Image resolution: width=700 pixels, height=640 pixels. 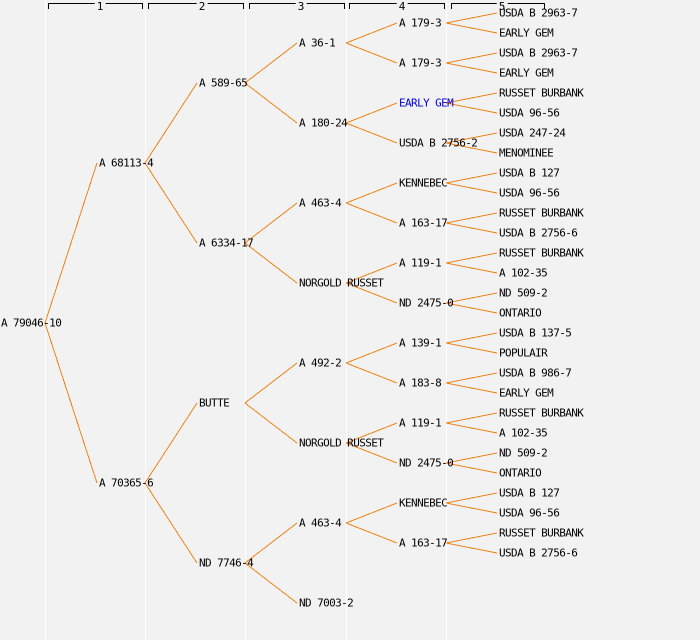 I want to click on tree-node-usda-b-986-7: USDA B 986-7, so click(x=535, y=373).